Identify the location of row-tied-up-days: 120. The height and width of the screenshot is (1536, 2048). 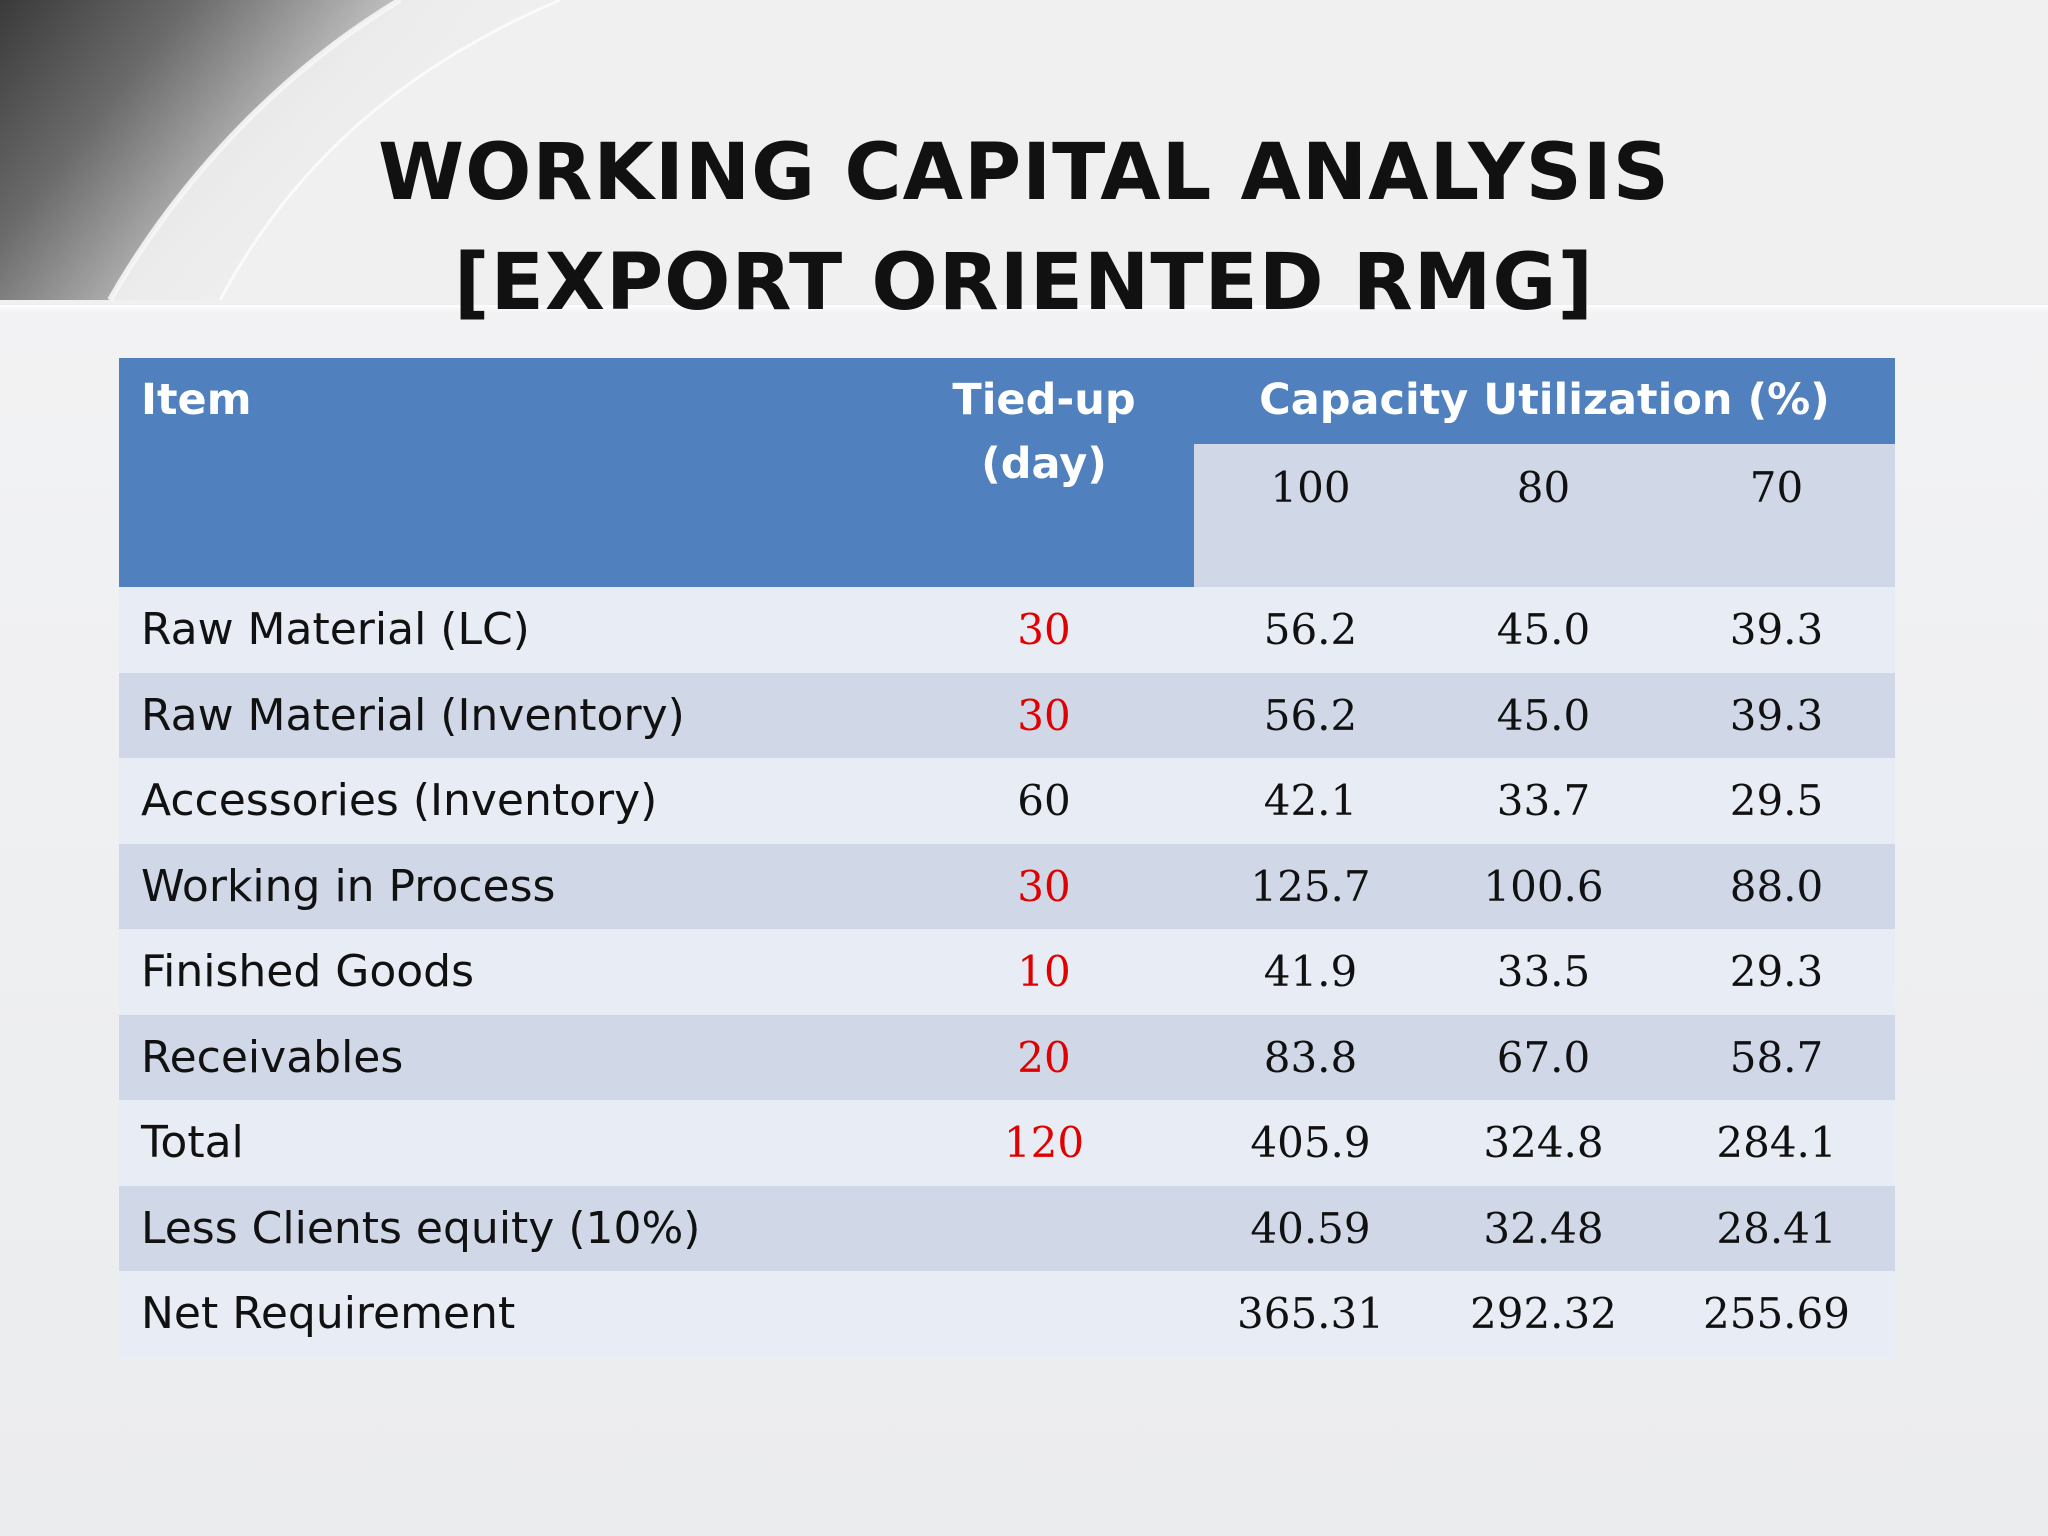
(1044, 1142).